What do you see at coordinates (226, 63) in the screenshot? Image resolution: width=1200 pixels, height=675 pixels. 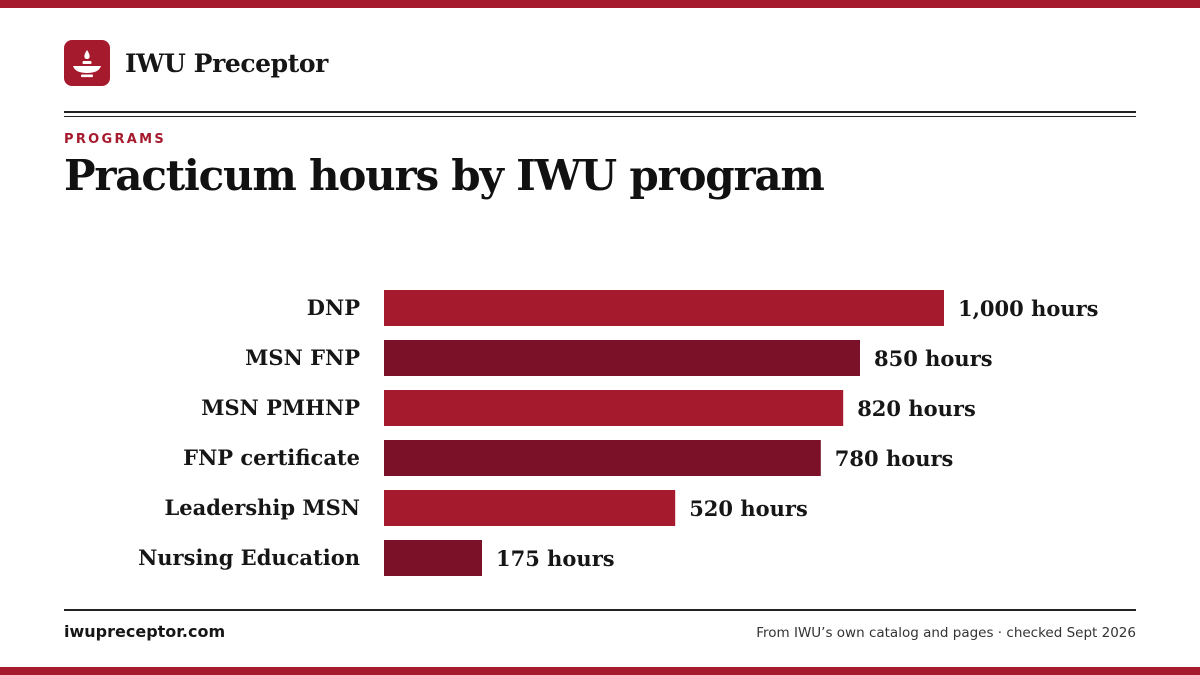 I see `brand-name: IWU Preceptor` at bounding box center [226, 63].